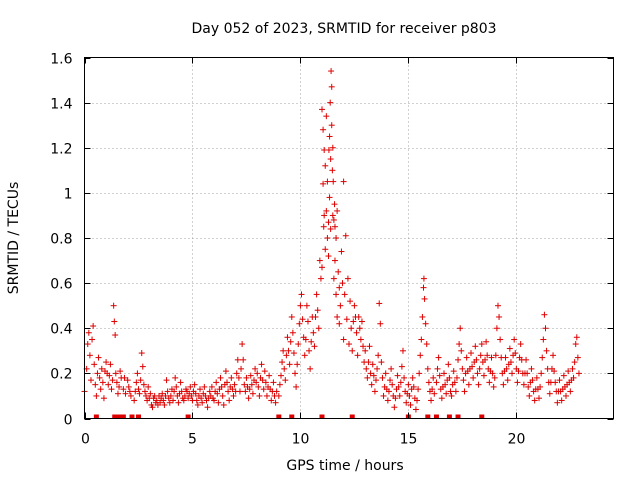 This screenshot has height=480, width=640. Describe the element at coordinates (61, 375) in the screenshot. I see `y-tick-label: 0.2` at that location.